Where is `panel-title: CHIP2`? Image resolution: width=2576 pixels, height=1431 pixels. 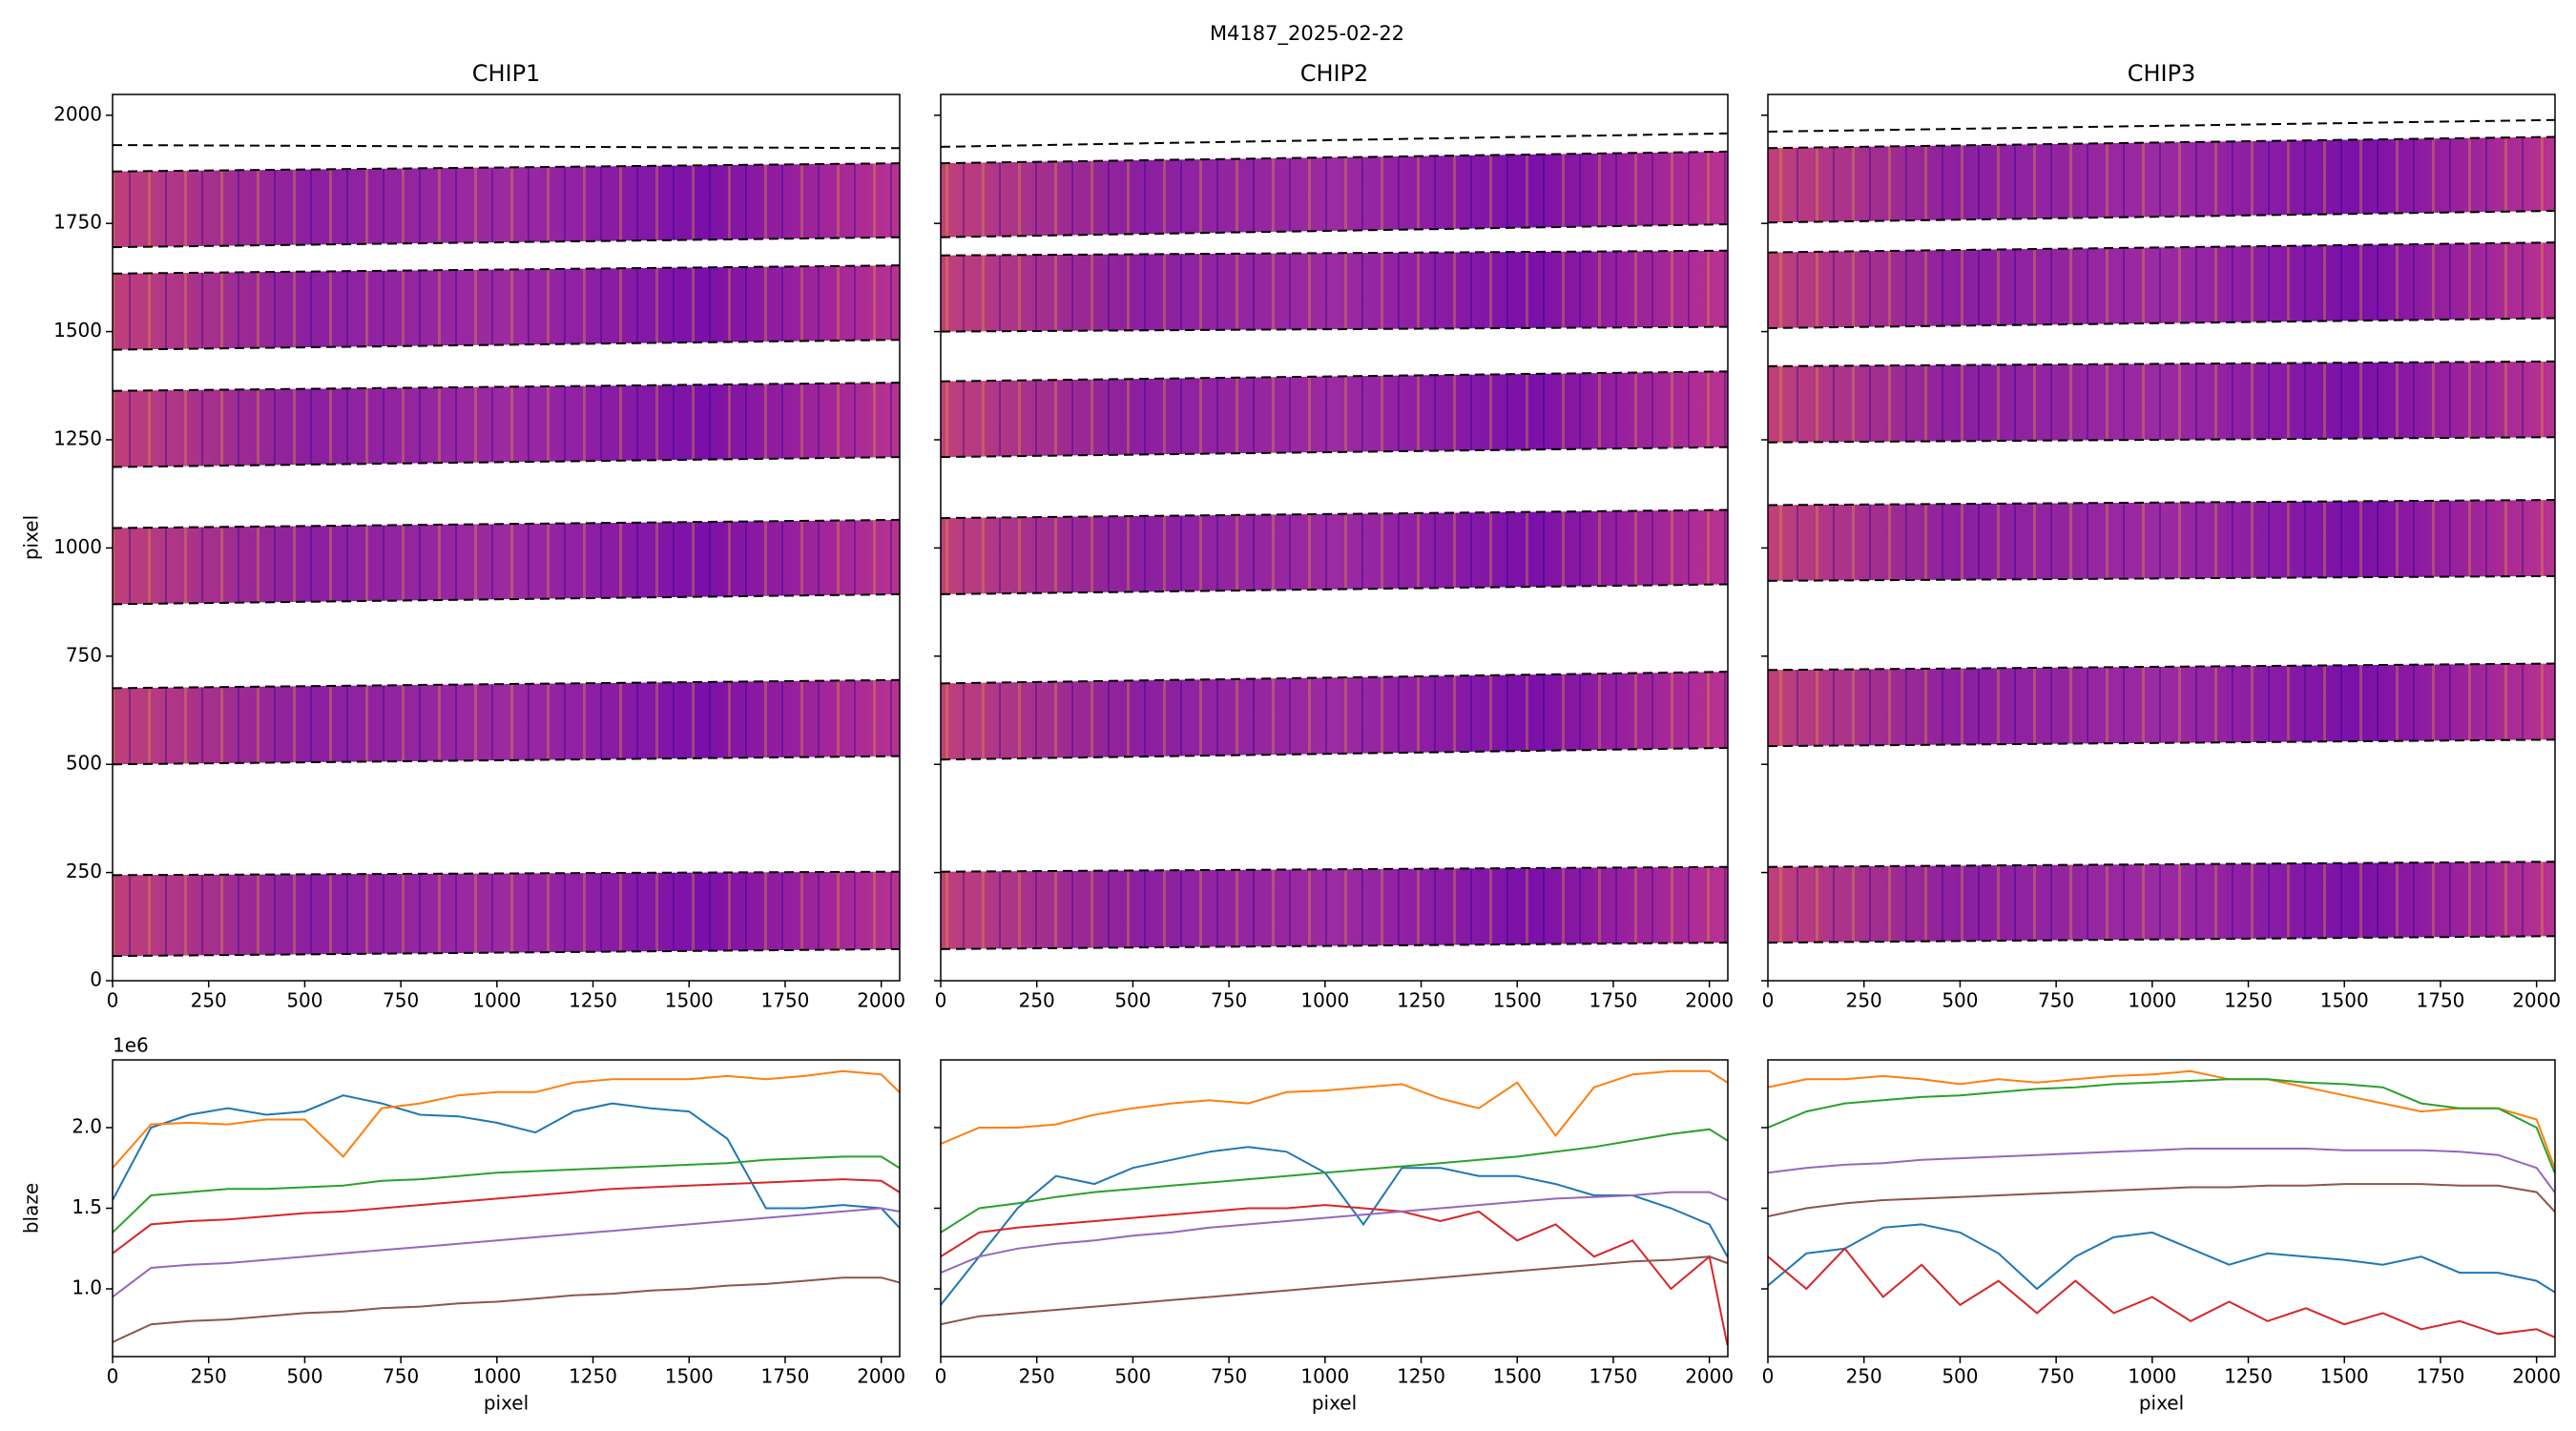 panel-title: CHIP2 is located at coordinates (1334, 73).